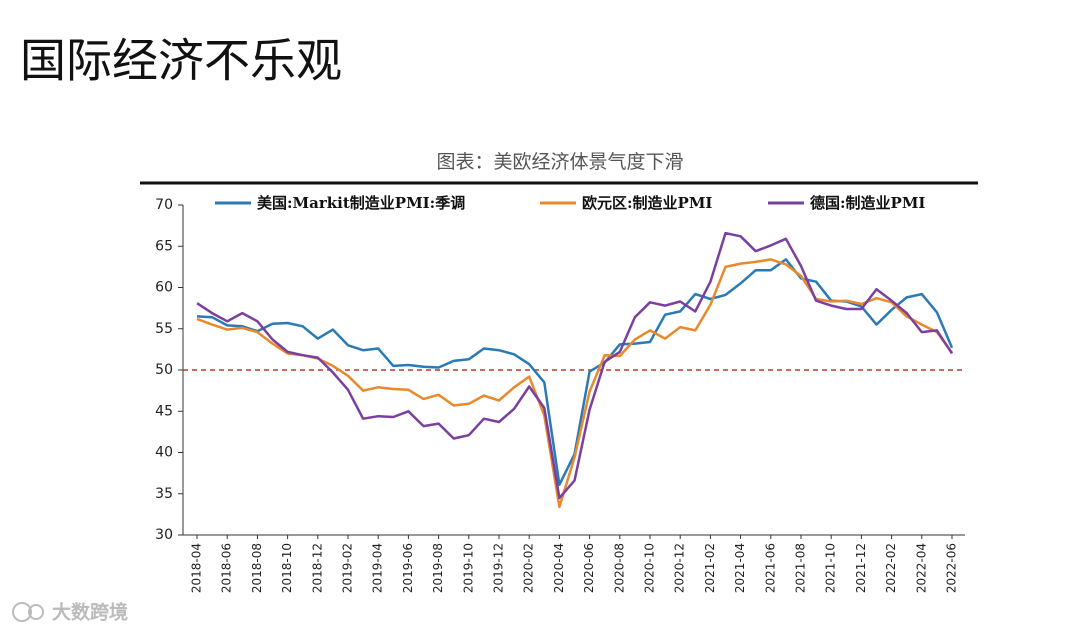  Describe the element at coordinates (361, 203) in the screenshot. I see `legend-label: 美国:Markit制造业PMI:季调` at that location.